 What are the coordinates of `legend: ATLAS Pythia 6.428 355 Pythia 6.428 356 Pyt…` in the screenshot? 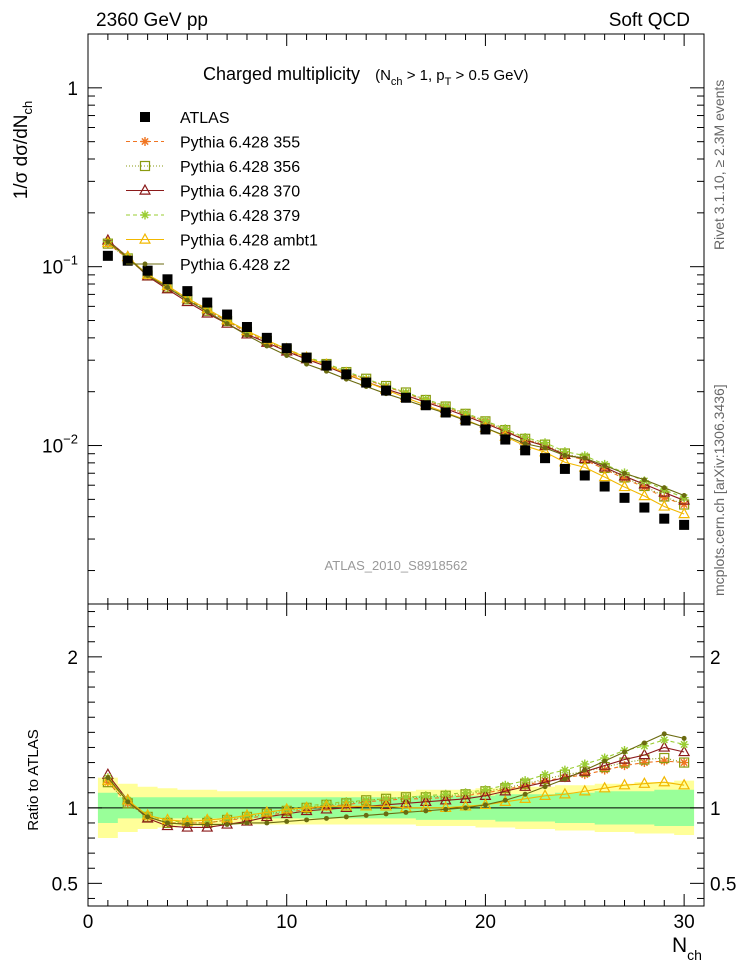 It's located at (222, 192).